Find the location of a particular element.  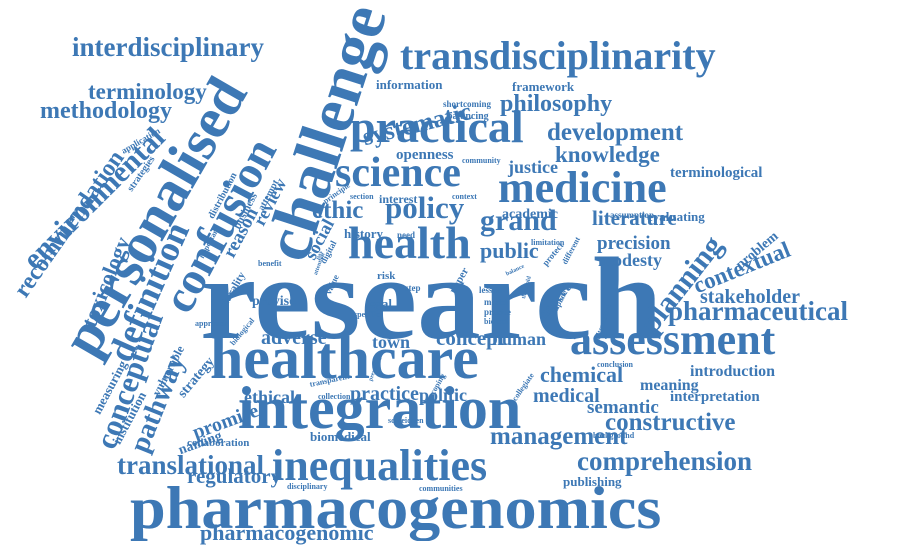

word-schleidgen: schleidgen is located at coordinates (406, 420).